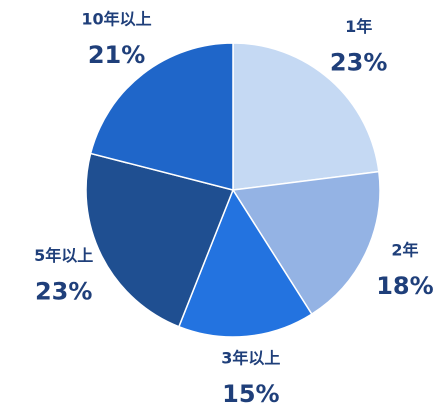 This screenshot has width=447, height=419. What do you see at coordinates (358, 26) in the screenshot?
I see `slice-category: 1年` at bounding box center [358, 26].